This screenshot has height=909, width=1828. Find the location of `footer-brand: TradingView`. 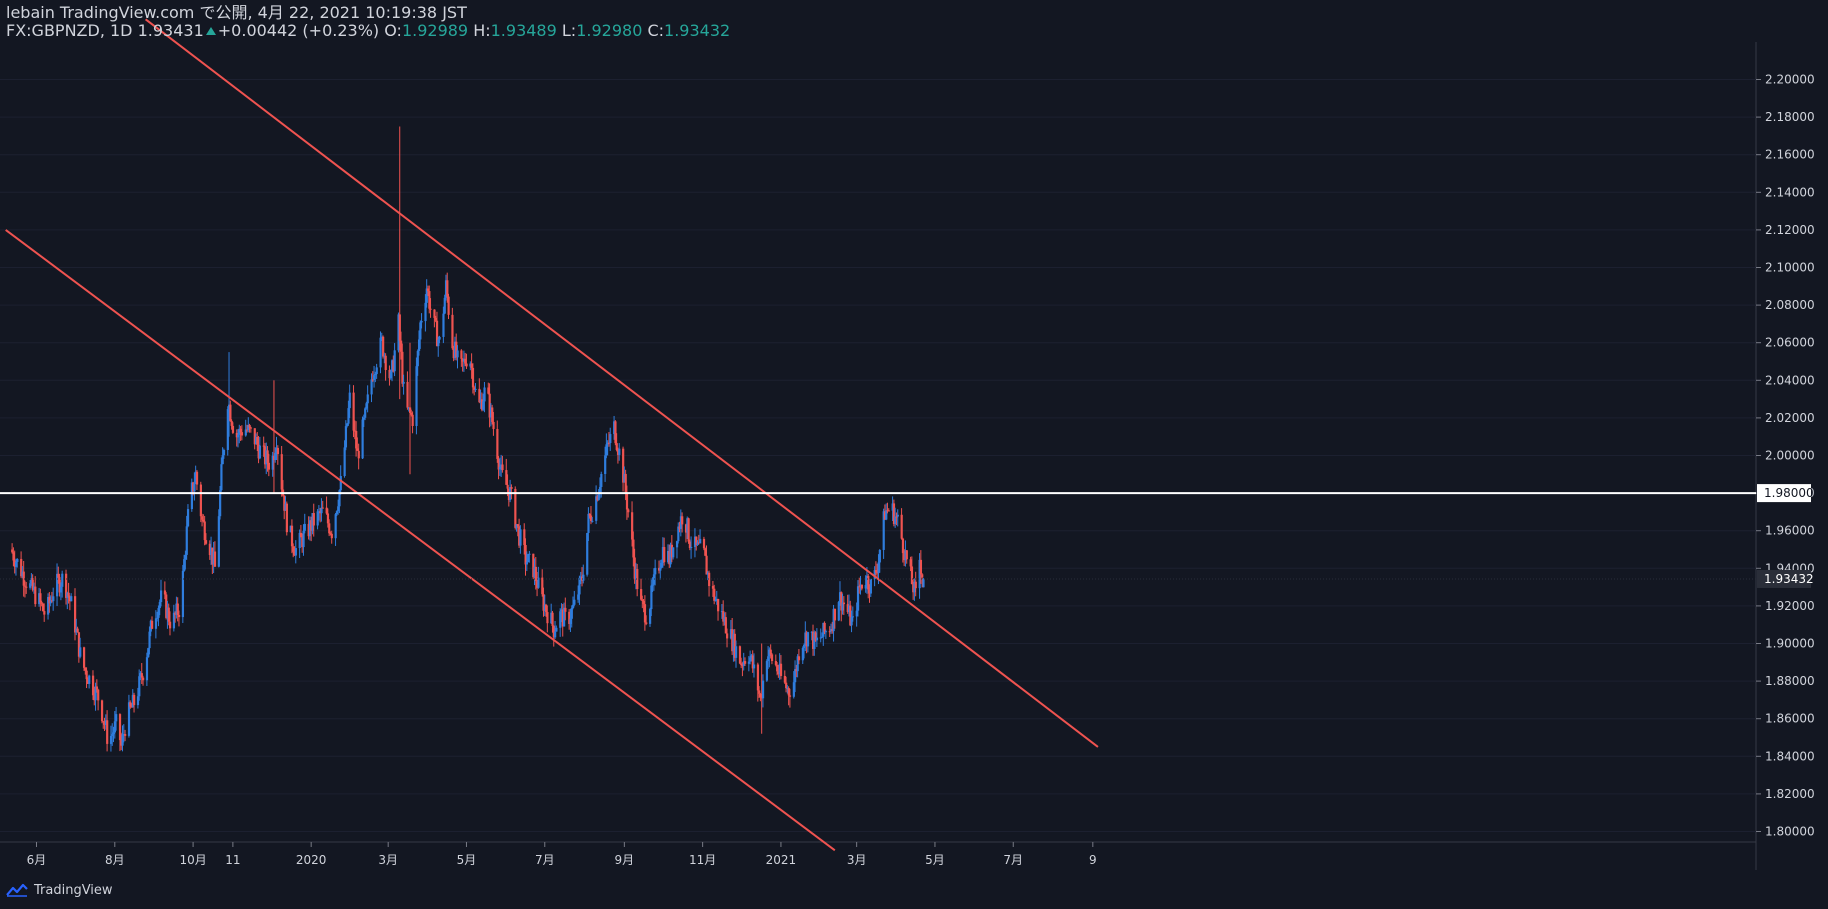

footer-brand: TradingView is located at coordinates (59, 890).